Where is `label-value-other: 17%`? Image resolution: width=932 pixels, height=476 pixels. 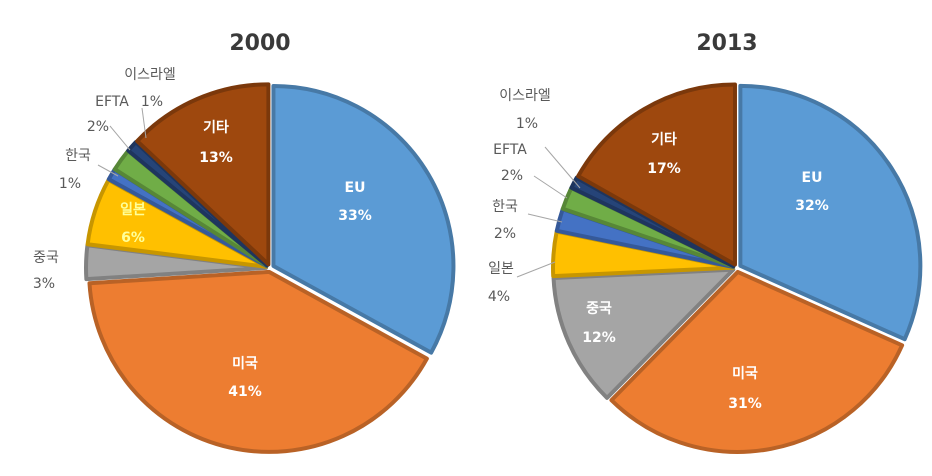 label-value-other: 17% is located at coordinates (664, 169).